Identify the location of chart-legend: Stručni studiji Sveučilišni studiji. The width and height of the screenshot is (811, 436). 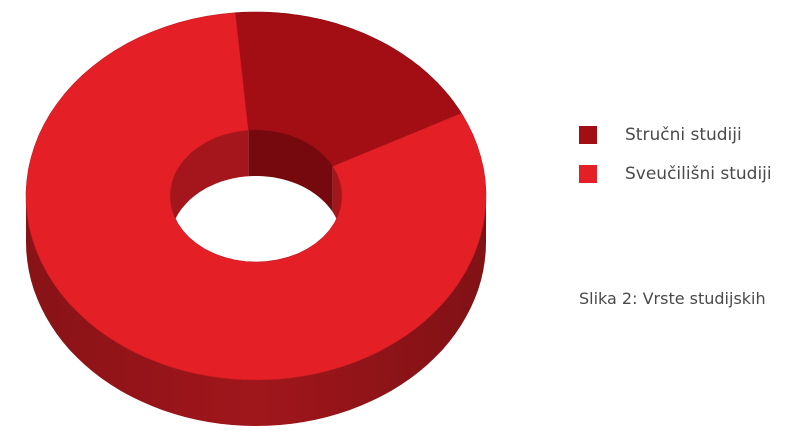
(675, 163).